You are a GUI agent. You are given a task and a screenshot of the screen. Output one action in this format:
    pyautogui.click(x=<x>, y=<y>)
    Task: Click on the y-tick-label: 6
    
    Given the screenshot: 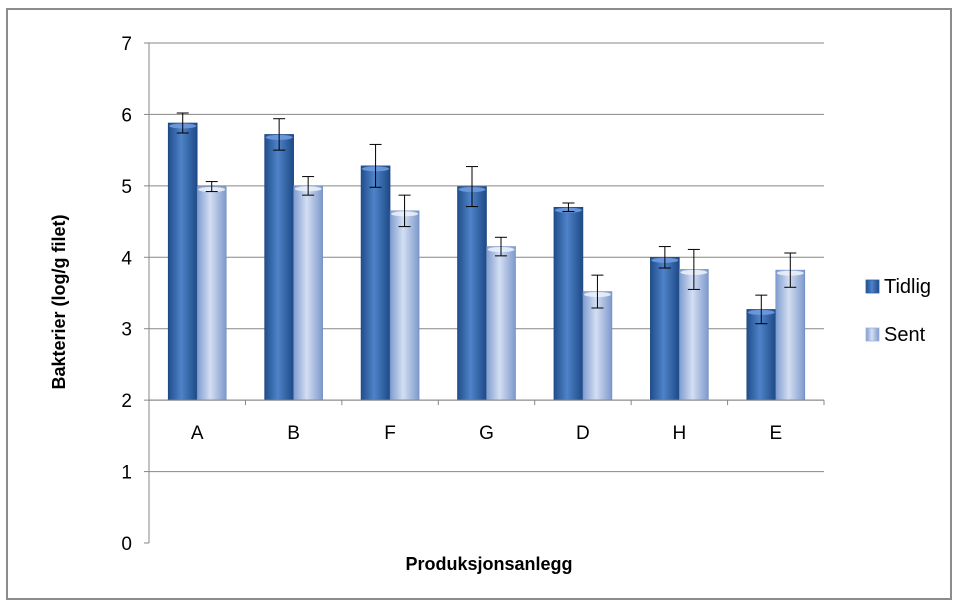 What is the action you would take?
    pyautogui.click(x=126, y=115)
    